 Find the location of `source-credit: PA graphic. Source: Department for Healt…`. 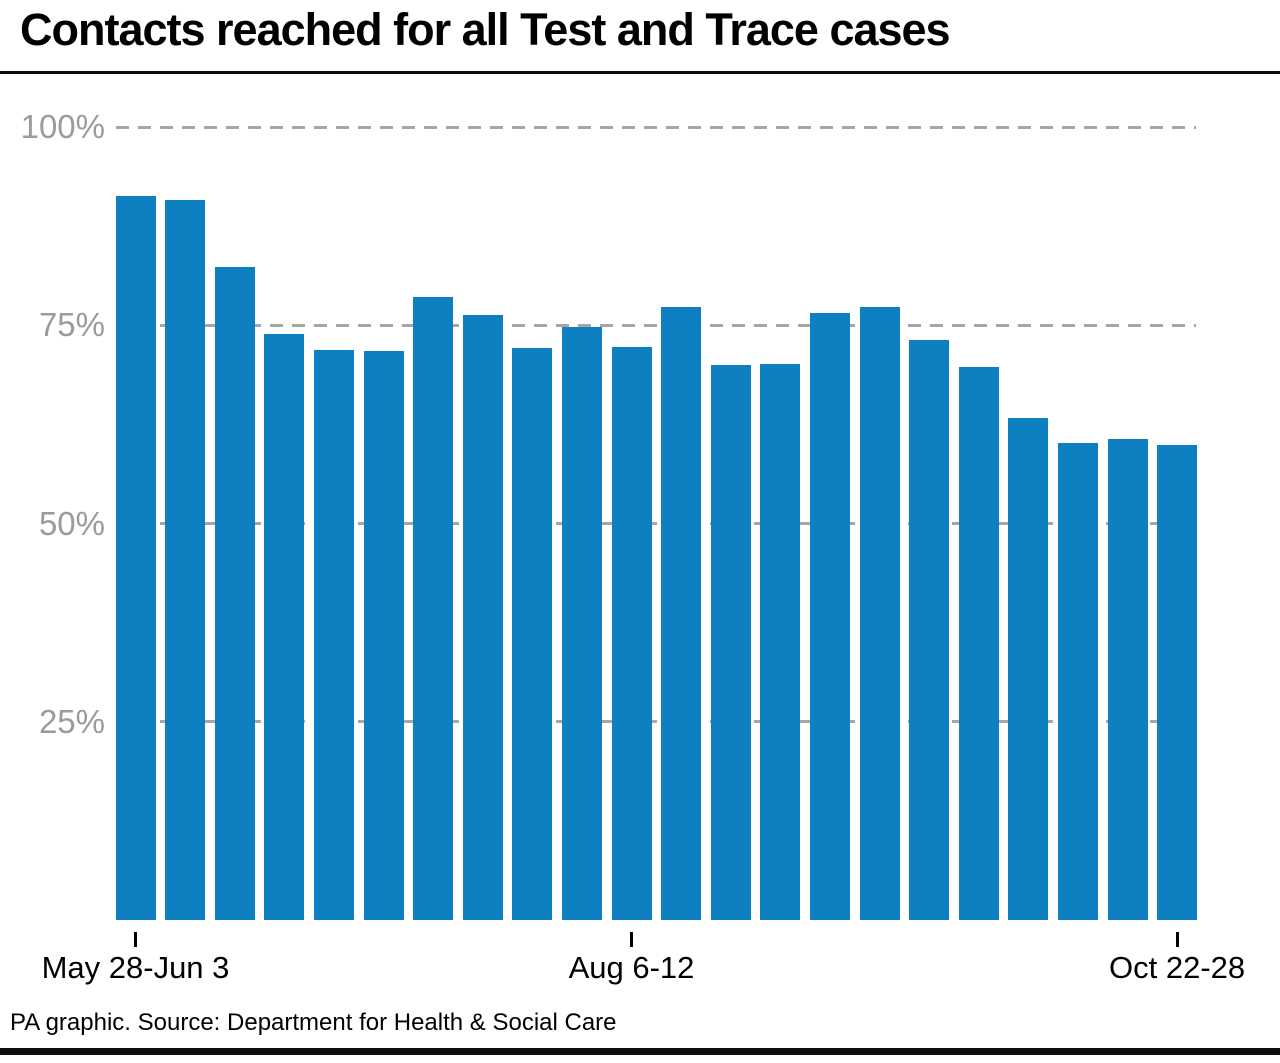

source-credit: PA graphic. Source: Department for Healt… is located at coordinates (313, 1022).